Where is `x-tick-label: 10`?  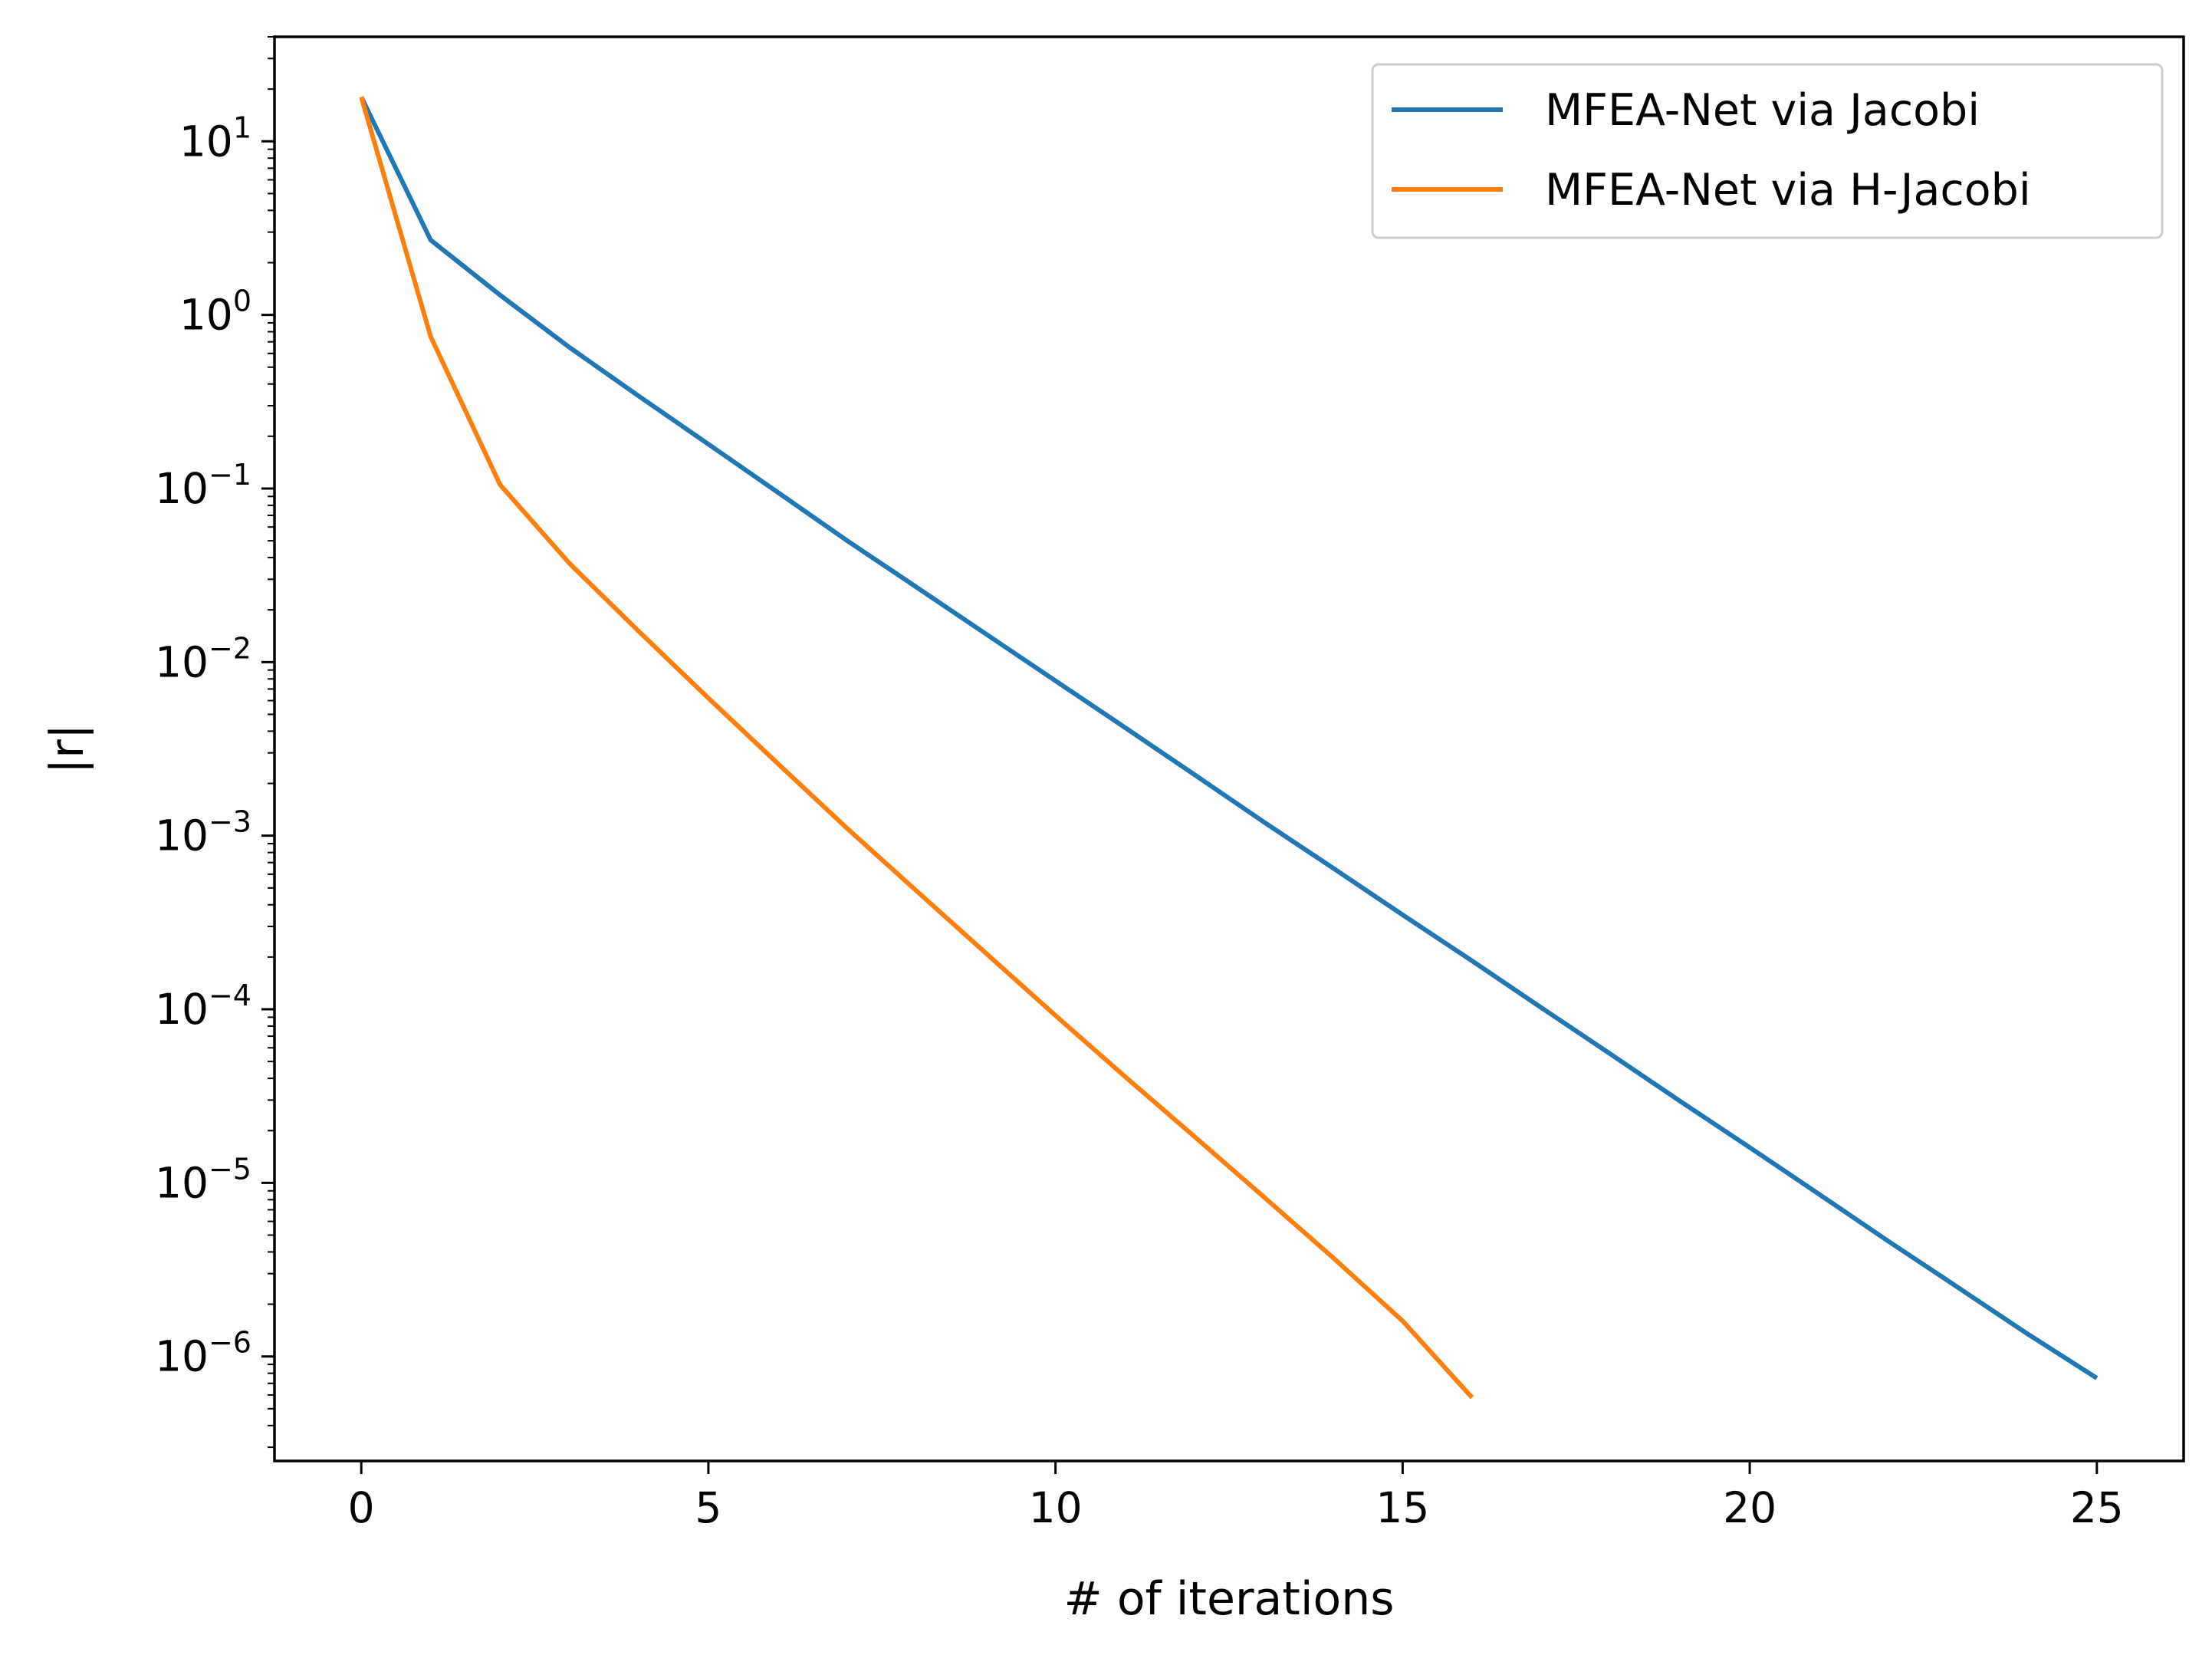
x-tick-label: 10 is located at coordinates (1056, 1507).